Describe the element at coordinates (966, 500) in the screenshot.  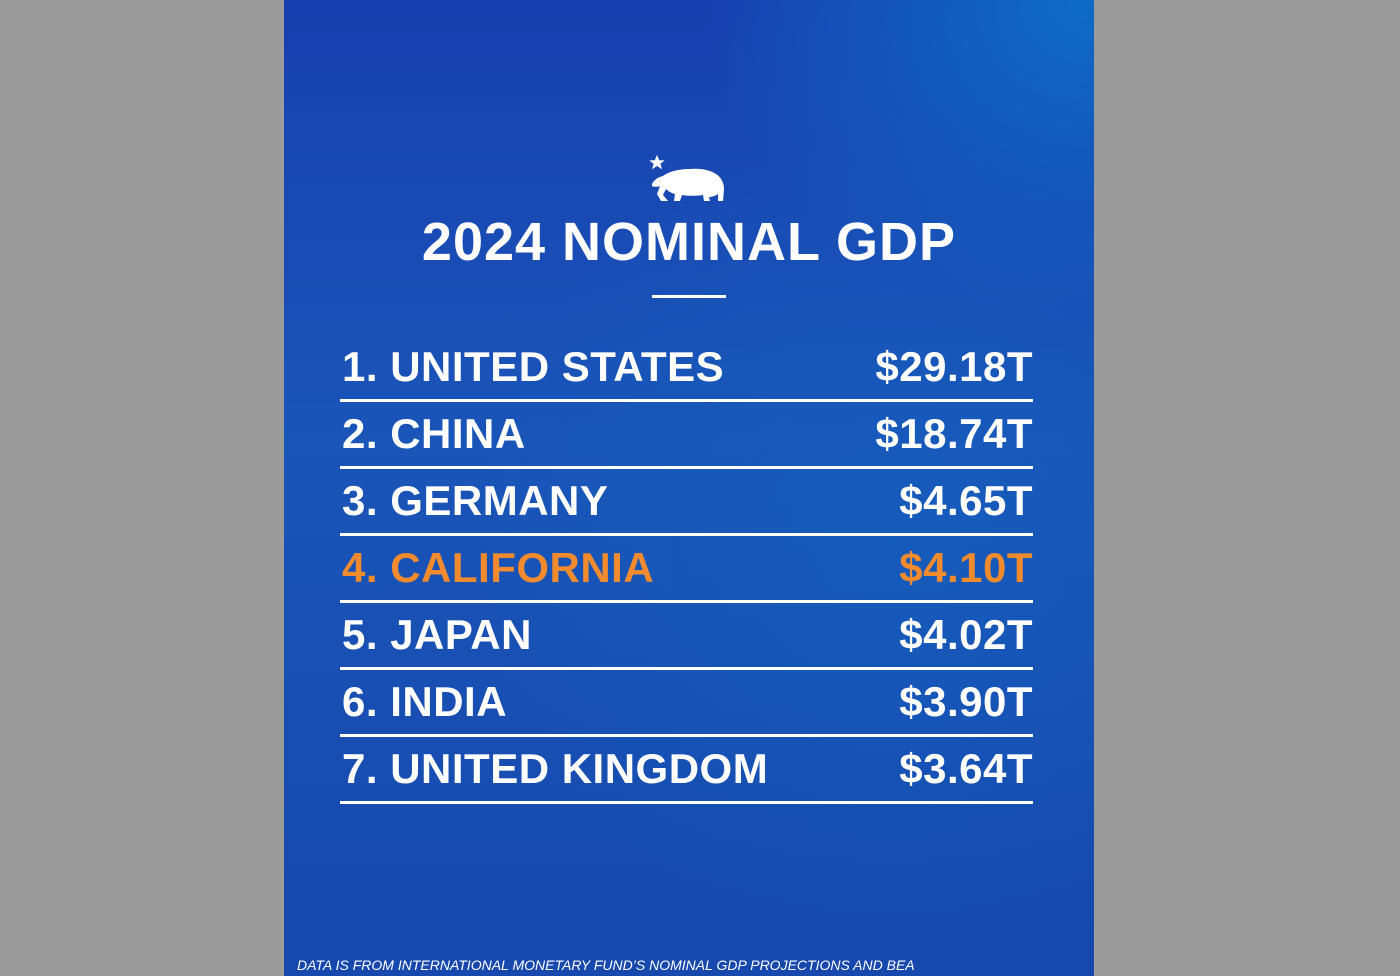
I see `gdp-value: $4.65T` at that location.